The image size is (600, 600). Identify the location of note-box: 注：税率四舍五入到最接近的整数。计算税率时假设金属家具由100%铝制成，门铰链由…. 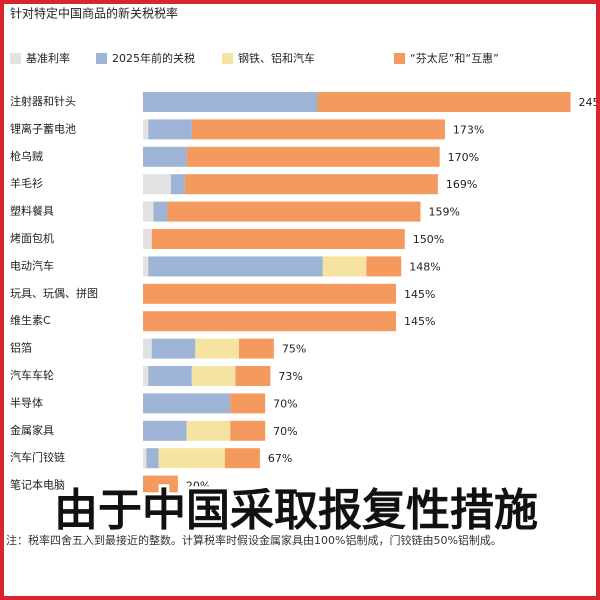
(254, 540).